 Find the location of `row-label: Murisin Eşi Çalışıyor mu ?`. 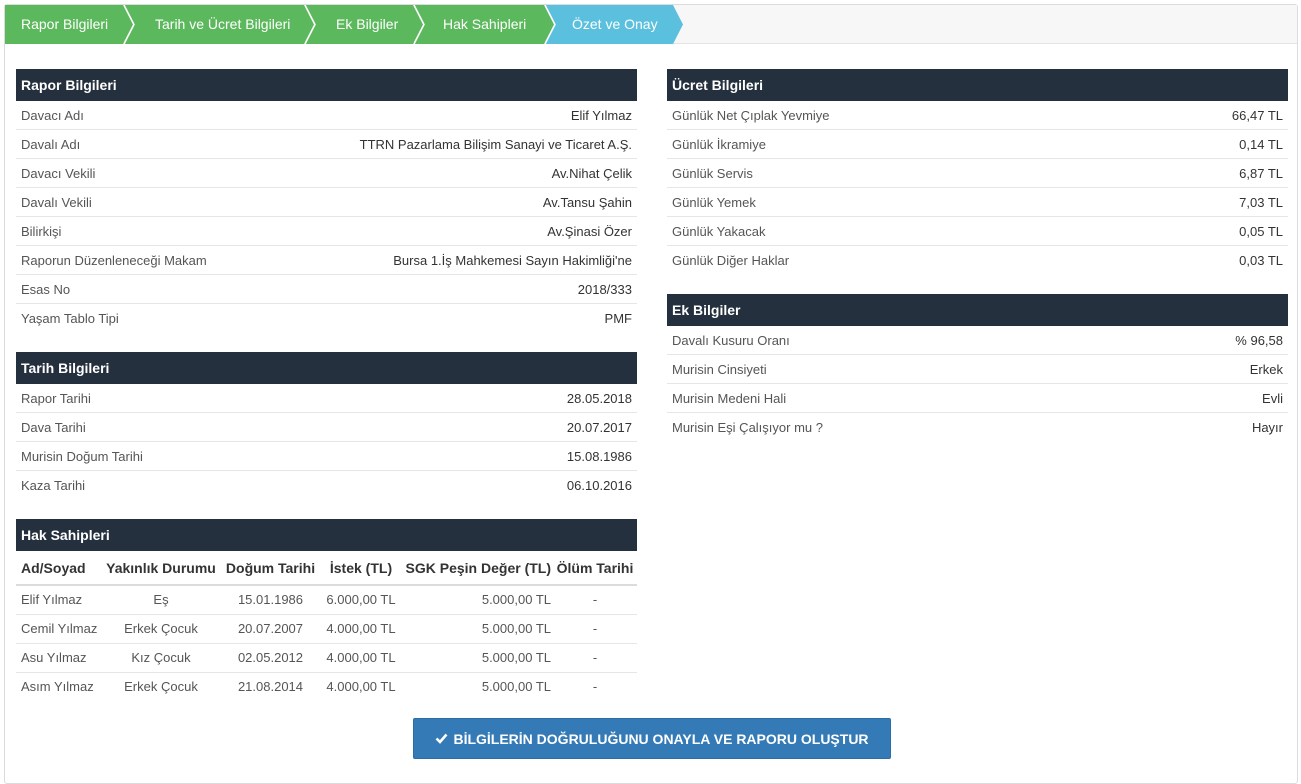

row-label: Murisin Eşi Çalışıyor mu ? is located at coordinates (747, 427).